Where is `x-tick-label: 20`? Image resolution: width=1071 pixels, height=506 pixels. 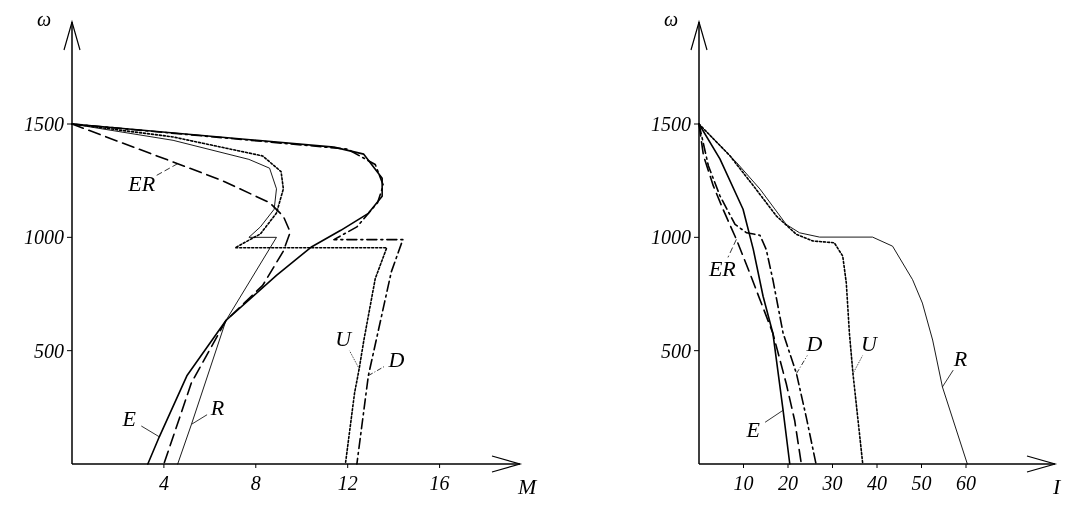 x-tick-label: 20 is located at coordinates (788, 483).